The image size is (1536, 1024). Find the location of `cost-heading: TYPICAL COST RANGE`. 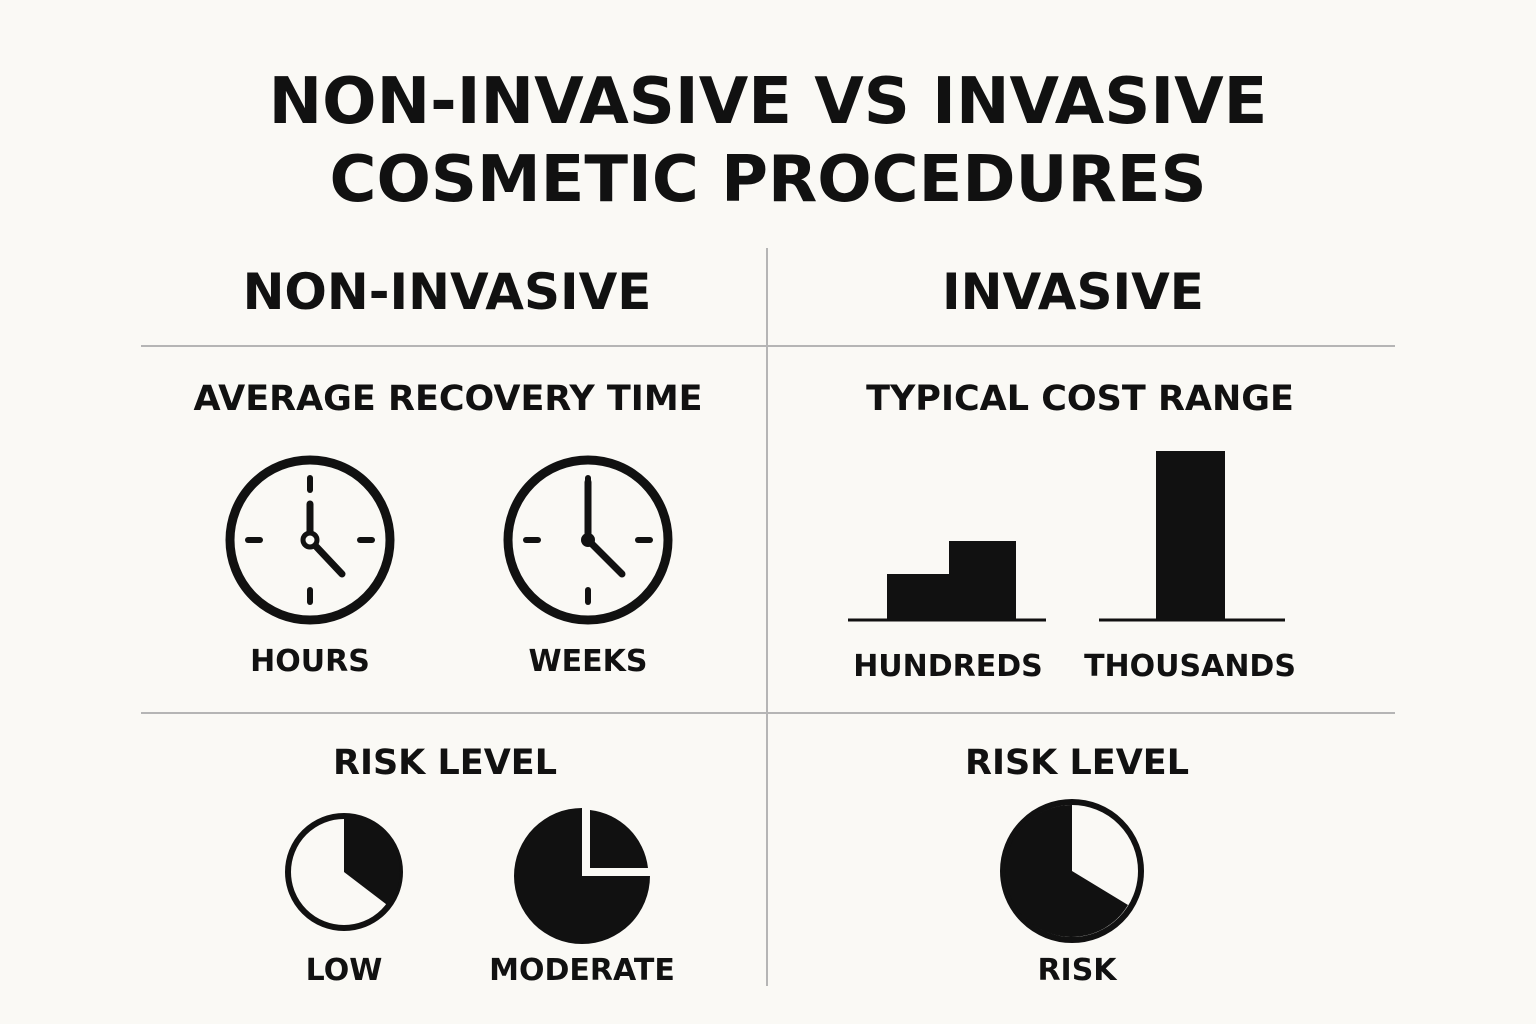

cost-heading: TYPICAL COST RANGE is located at coordinates (1080, 399).